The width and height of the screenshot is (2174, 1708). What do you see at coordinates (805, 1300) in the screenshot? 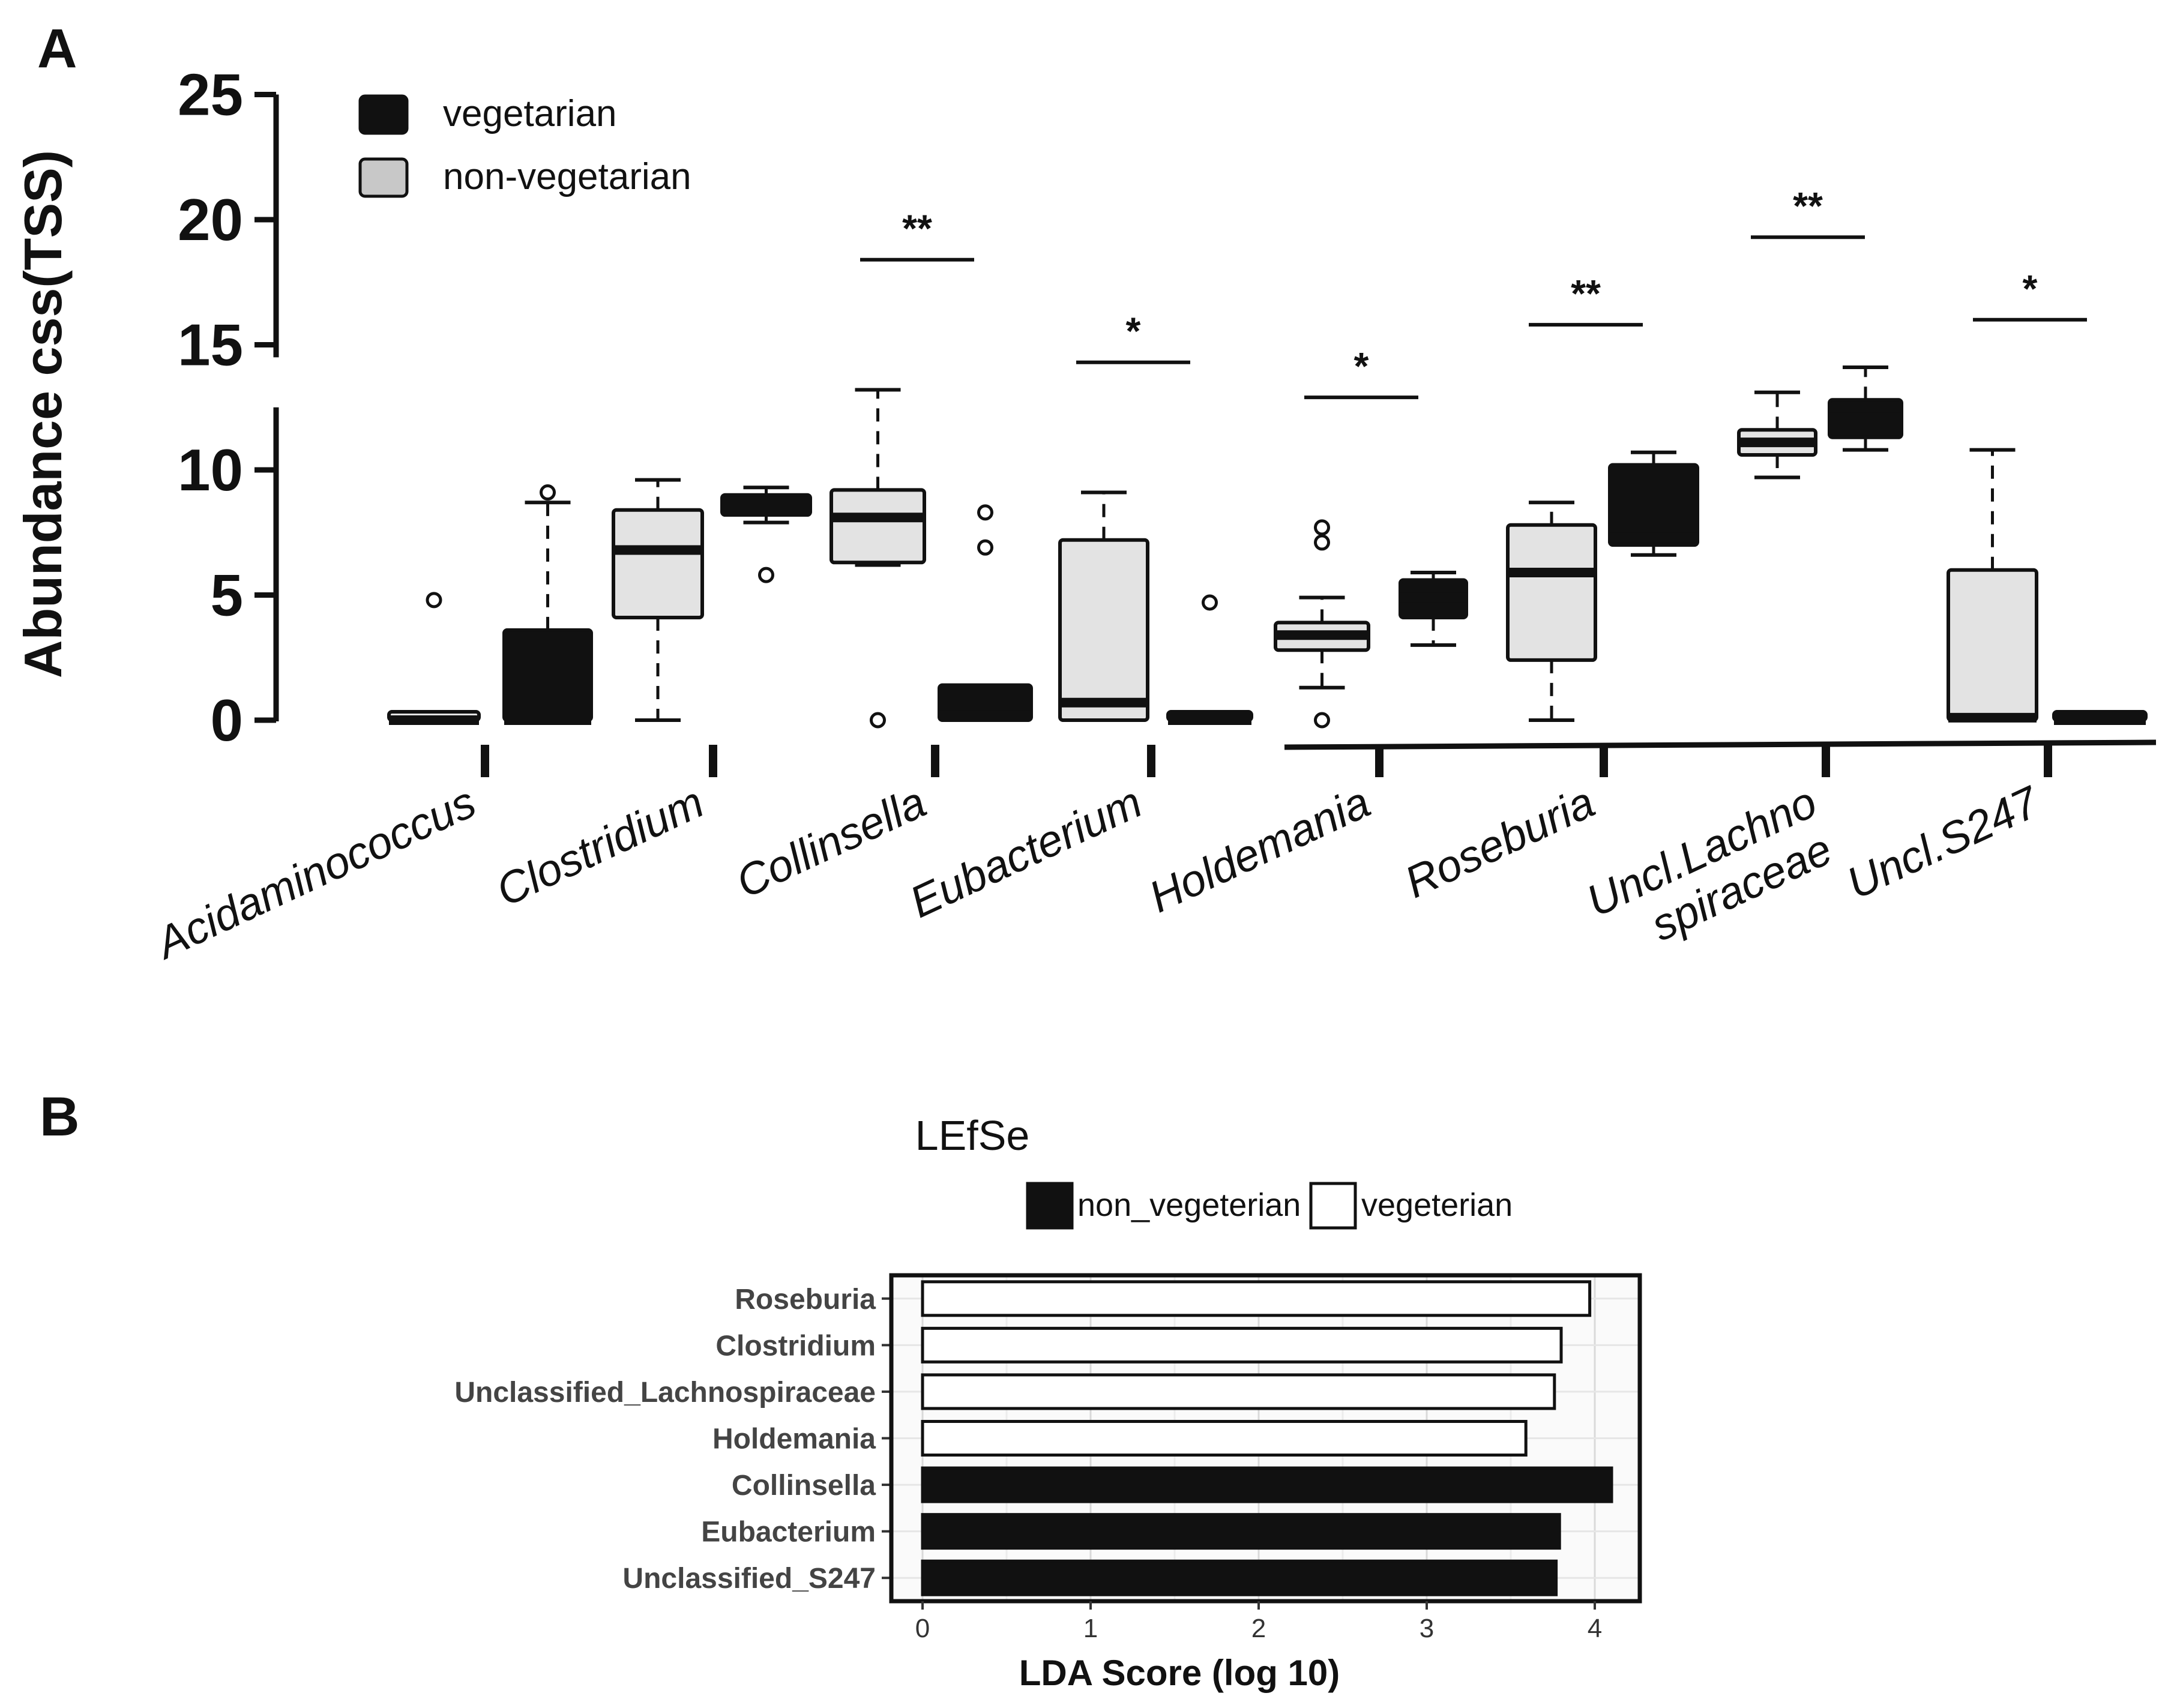
I see `bar-label: Roseburia` at bounding box center [805, 1300].